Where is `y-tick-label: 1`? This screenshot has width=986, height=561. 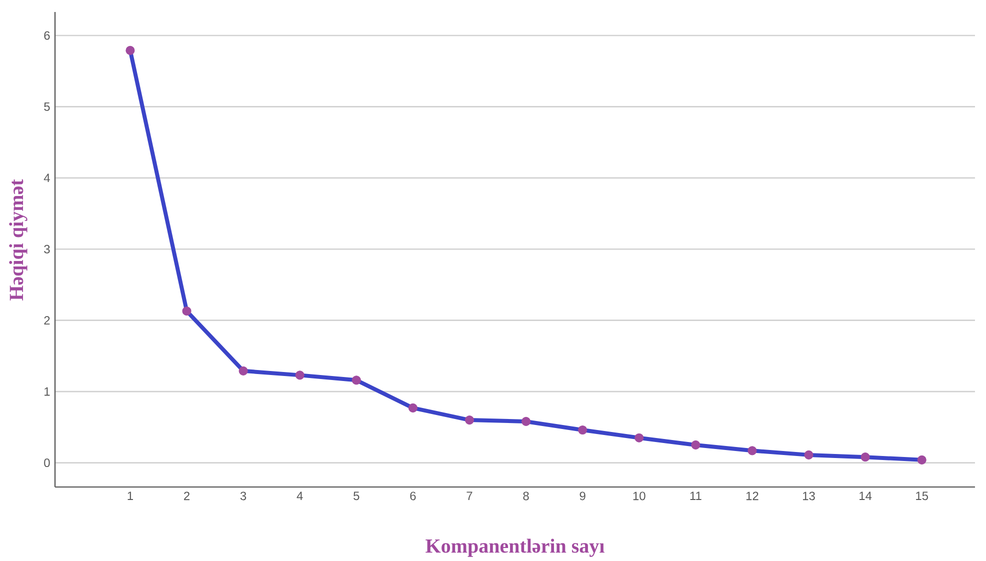
y-tick-label: 1 is located at coordinates (47, 391).